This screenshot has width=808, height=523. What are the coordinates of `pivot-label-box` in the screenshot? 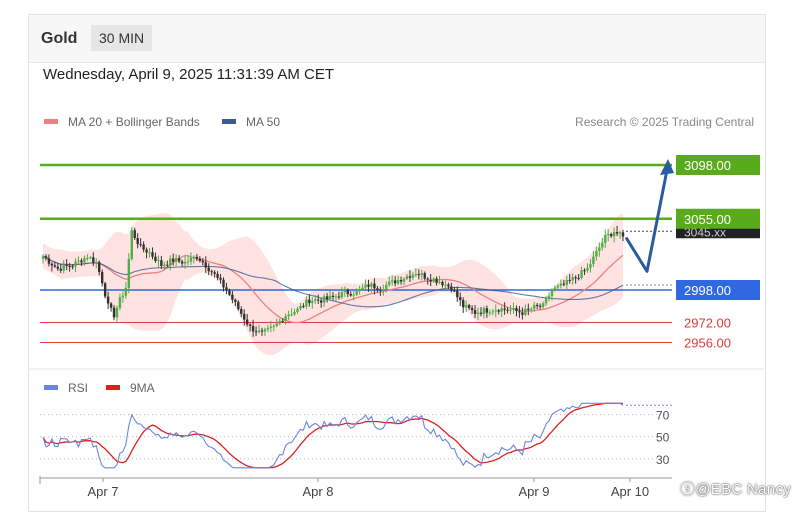 It's located at (718, 290).